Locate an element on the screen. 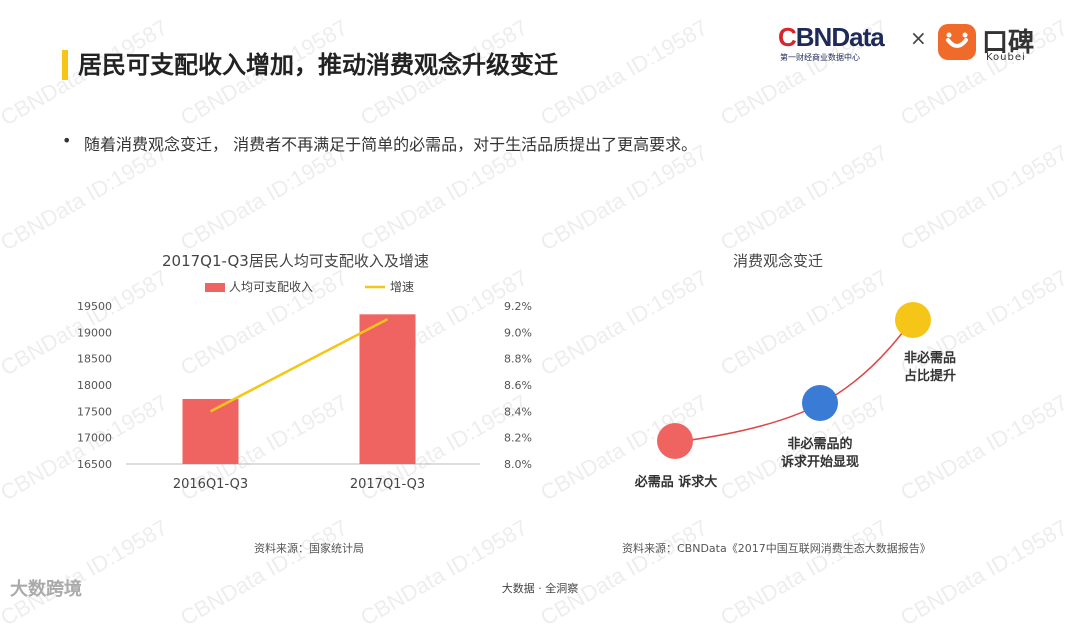 This screenshot has width=1080, height=631. right-source: 资料来源：CBNData《2017中国互联网消费生态大数据报告》 is located at coordinates (776, 548).